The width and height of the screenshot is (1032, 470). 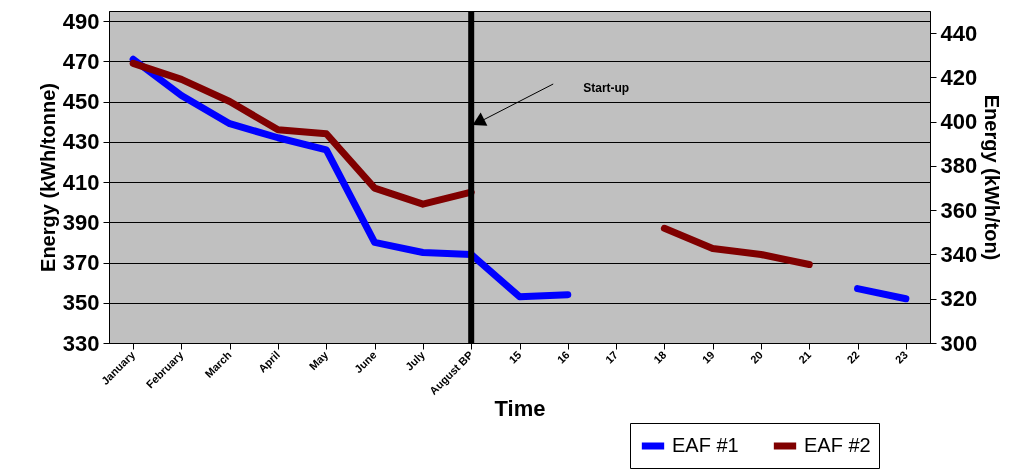 What do you see at coordinates (606, 88) in the screenshot?
I see `annotation: Start-up` at bounding box center [606, 88].